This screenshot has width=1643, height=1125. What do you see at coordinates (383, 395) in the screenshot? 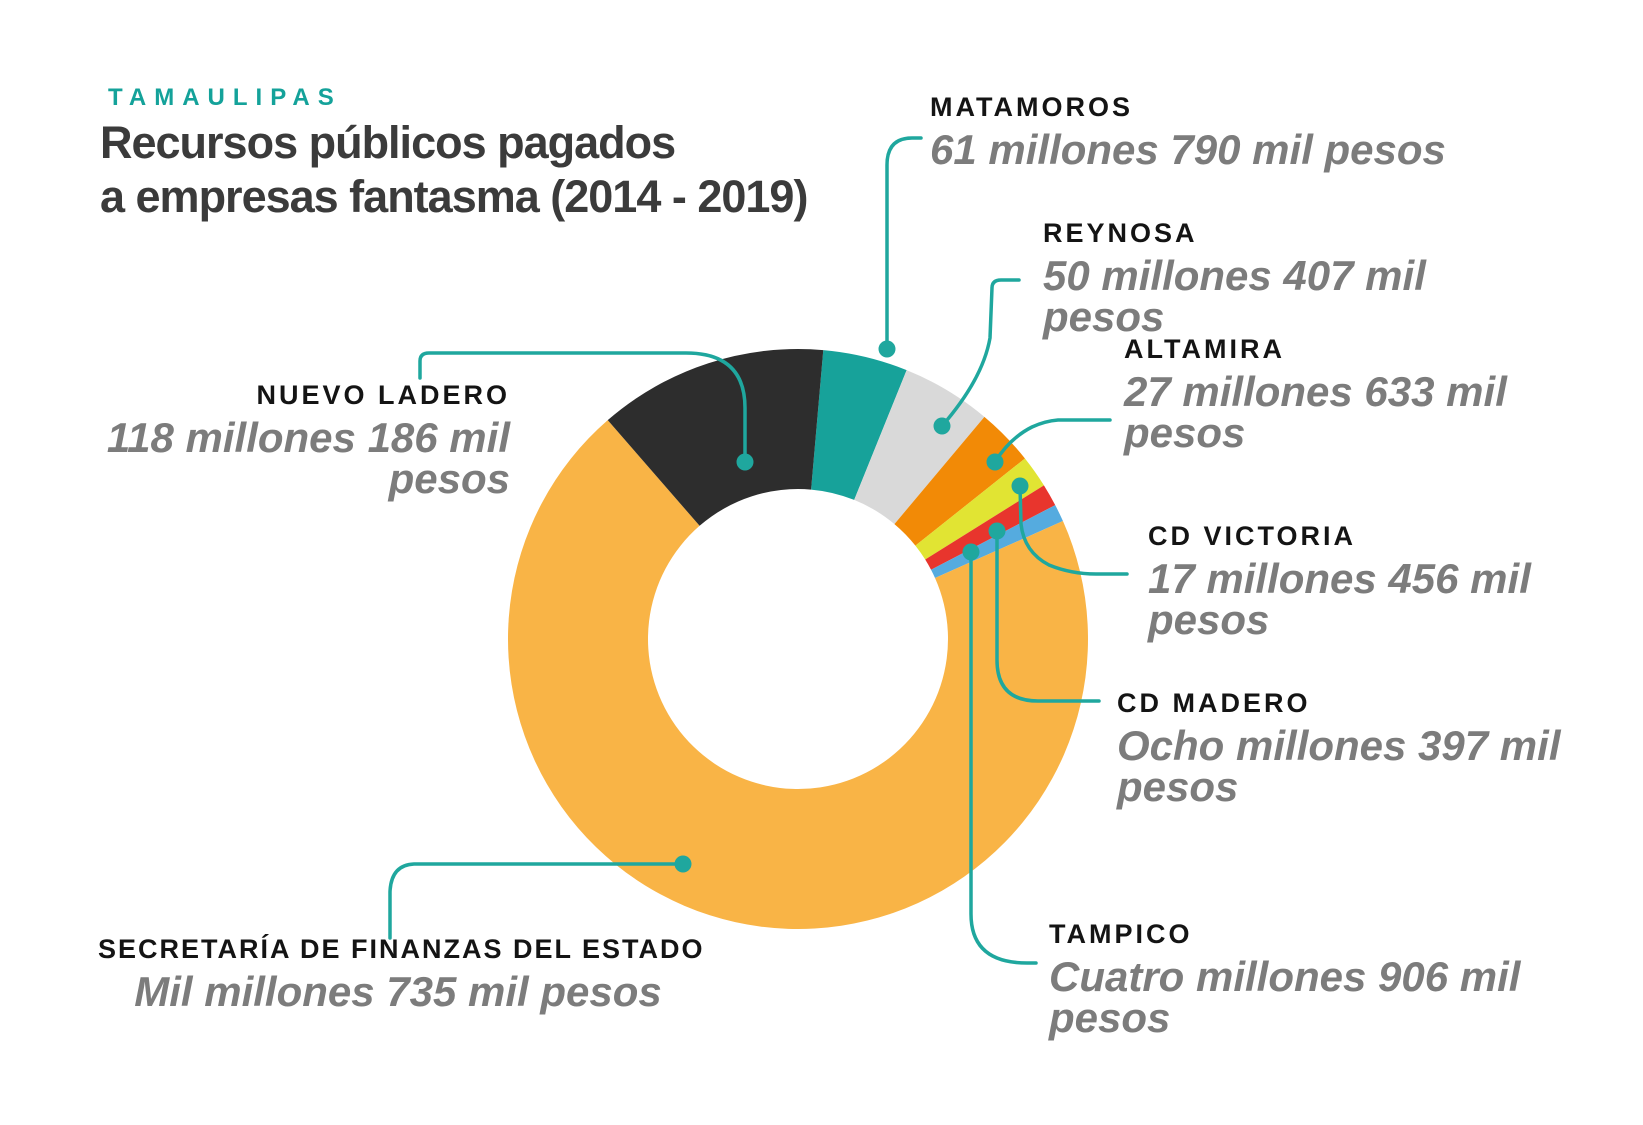
I see `callout-nuevo-ladero-label: NUEVO LADERO` at bounding box center [383, 395].